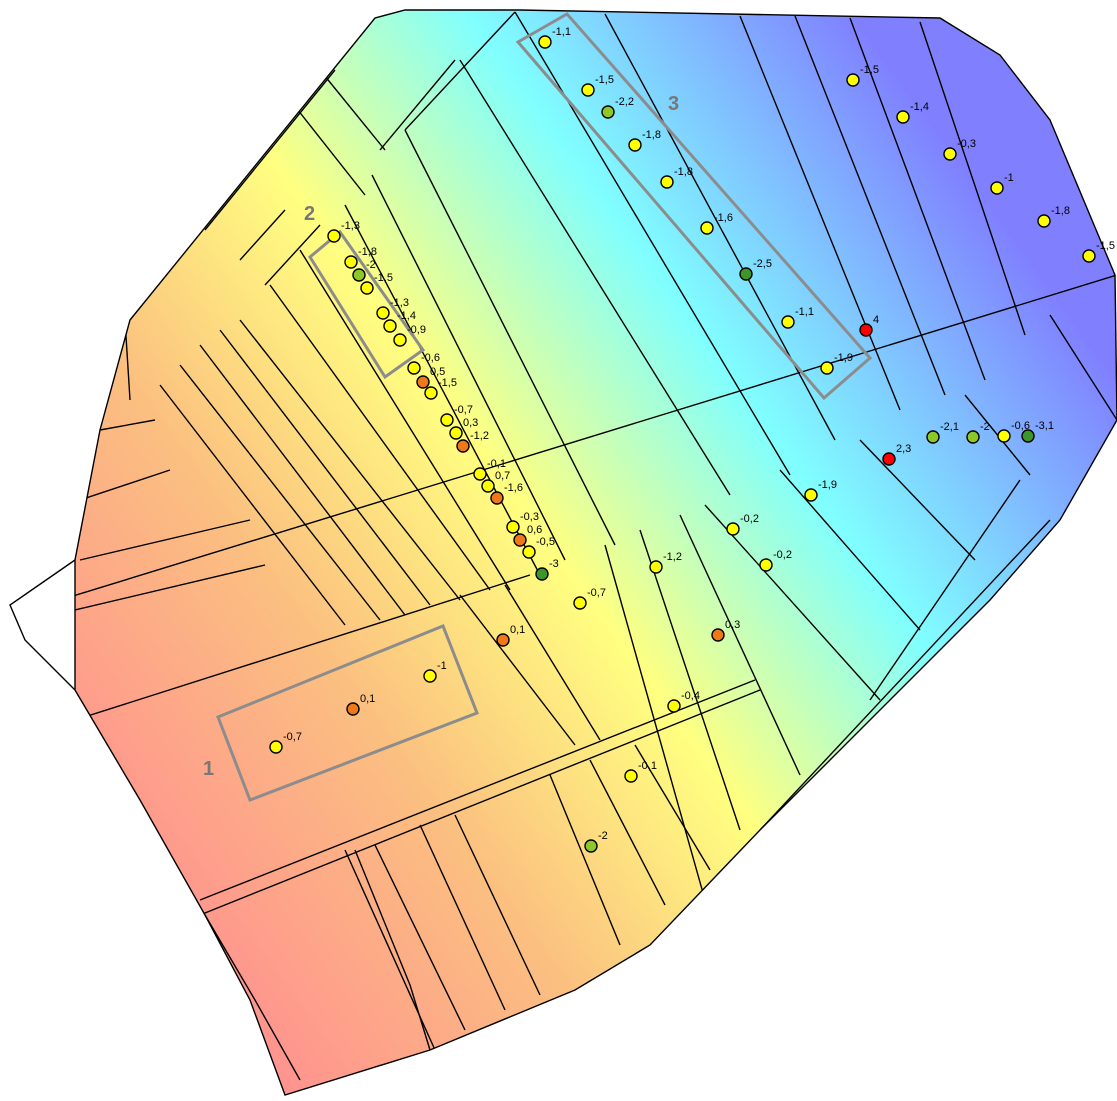 The width and height of the screenshot is (1117, 1101). I want to click on sample-point: -1,9, so click(836, 363).